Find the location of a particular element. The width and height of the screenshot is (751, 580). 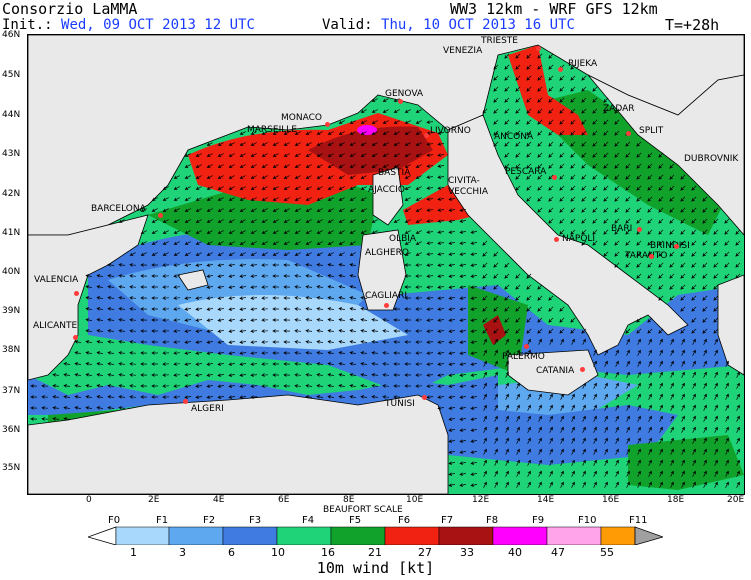

city-label-napoli: NAPOLI is located at coordinates (579, 239).